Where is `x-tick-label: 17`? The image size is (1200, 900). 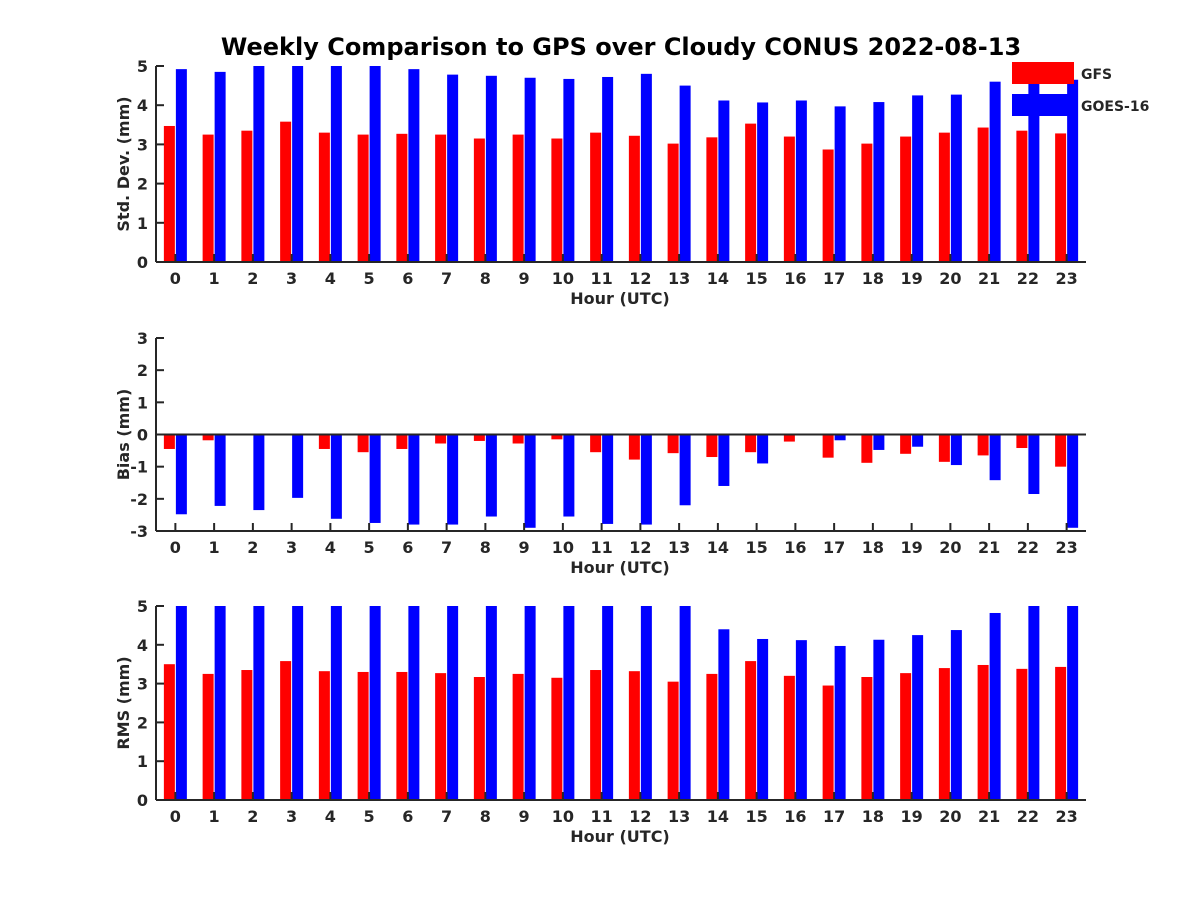
x-tick-label: 17 is located at coordinates (834, 547).